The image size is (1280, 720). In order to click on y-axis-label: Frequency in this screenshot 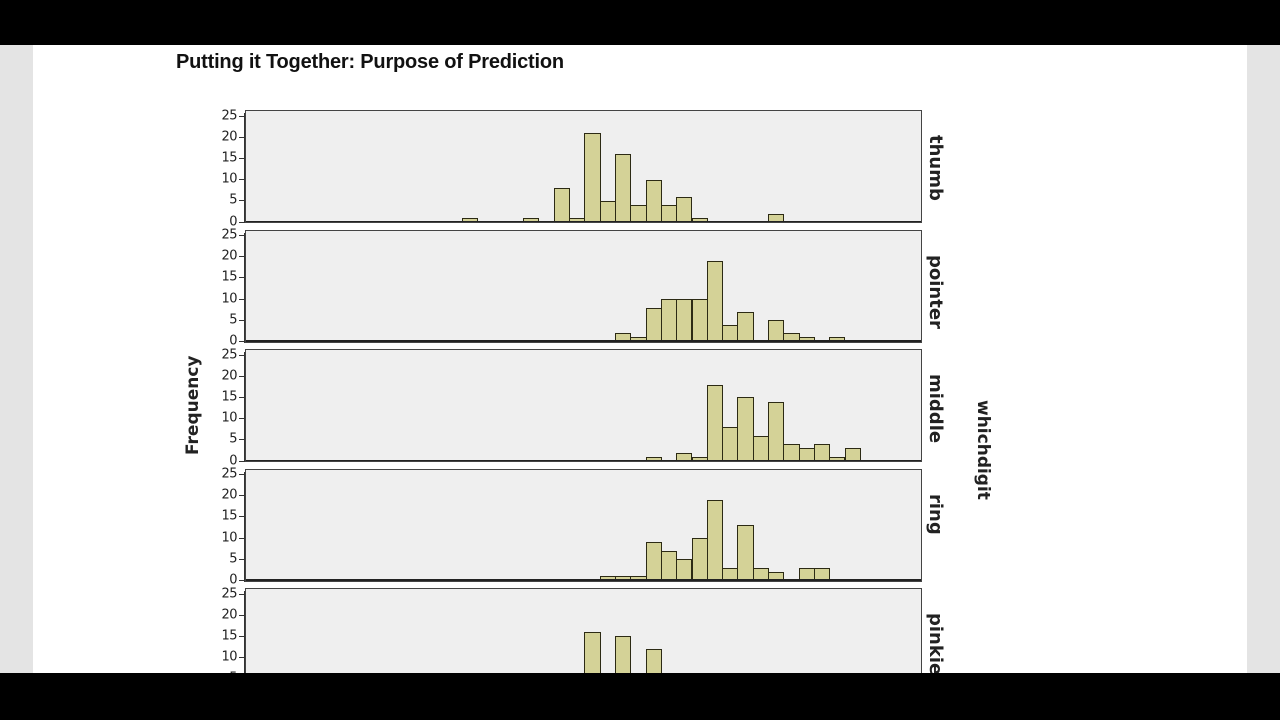, I will do `click(193, 405)`.